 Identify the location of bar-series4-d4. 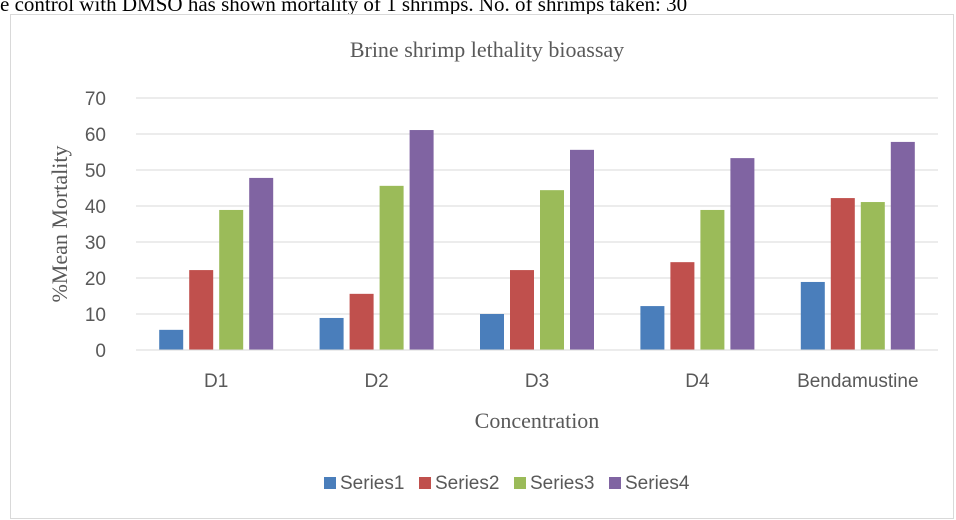
(742, 254).